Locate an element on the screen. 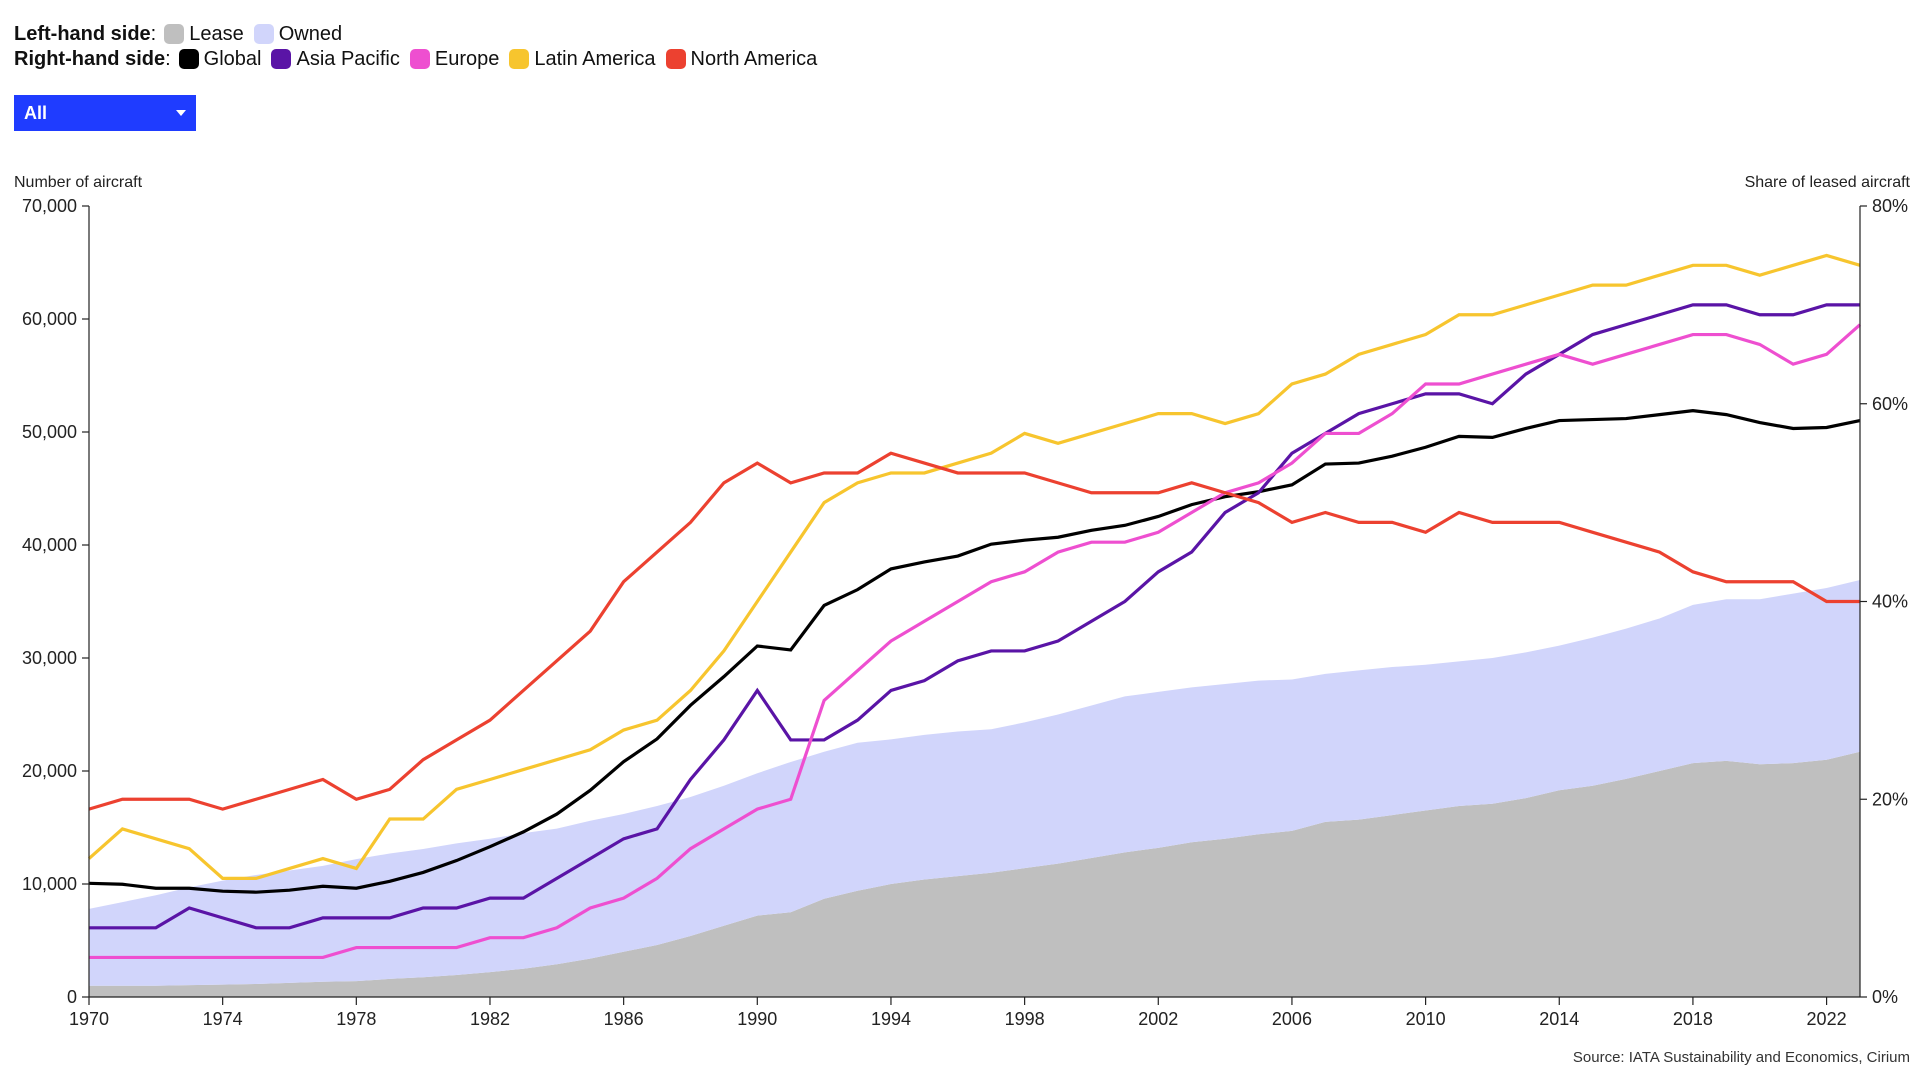 The image size is (1920, 1080). legend-item-owned: Owned is located at coordinates (298, 34).